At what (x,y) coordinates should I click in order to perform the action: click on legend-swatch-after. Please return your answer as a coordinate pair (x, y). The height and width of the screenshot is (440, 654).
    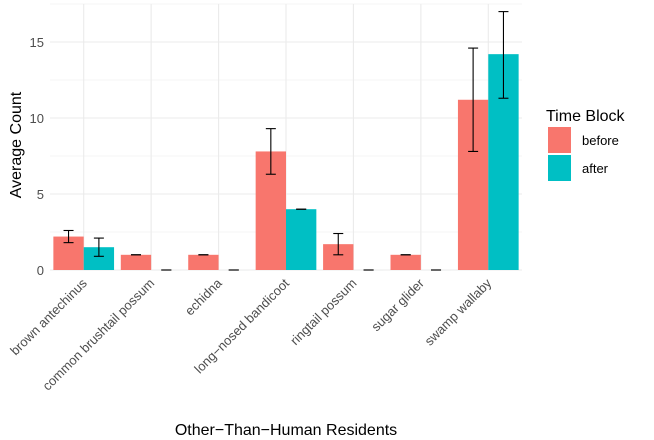
    Looking at the image, I should click on (559, 168).